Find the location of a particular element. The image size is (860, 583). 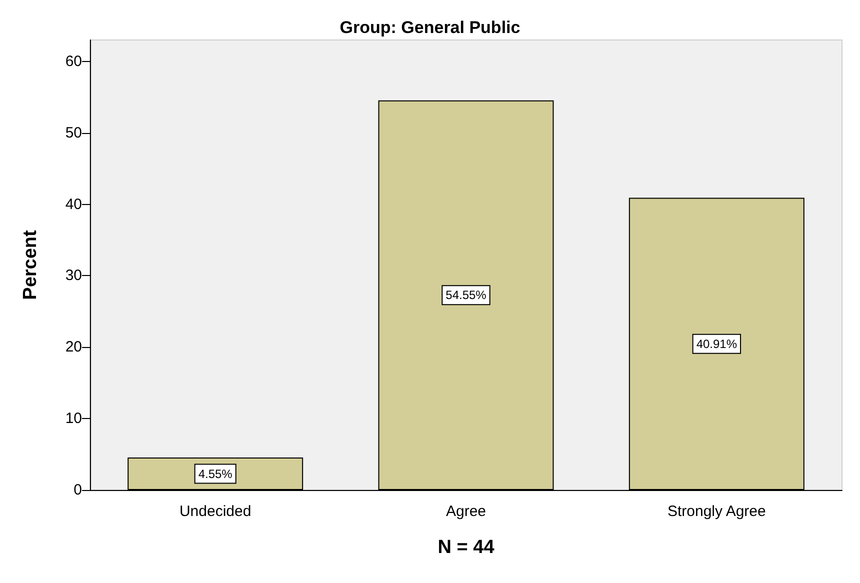

x-tick-label: Strongly Agree is located at coordinates (716, 511).